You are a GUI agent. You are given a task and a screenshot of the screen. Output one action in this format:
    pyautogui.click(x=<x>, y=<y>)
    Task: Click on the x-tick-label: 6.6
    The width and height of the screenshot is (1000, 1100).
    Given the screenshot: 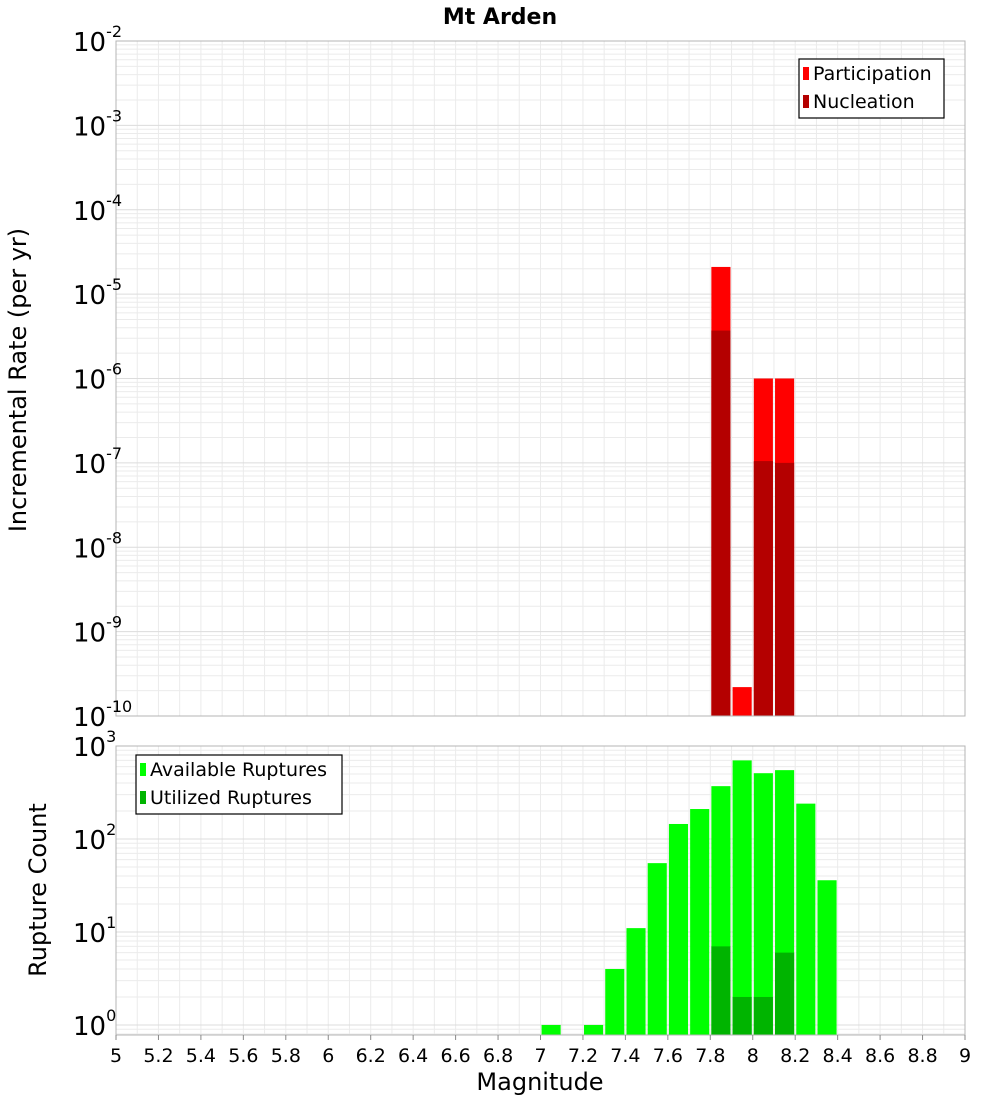 What is the action you would take?
    pyautogui.click(x=455, y=1056)
    